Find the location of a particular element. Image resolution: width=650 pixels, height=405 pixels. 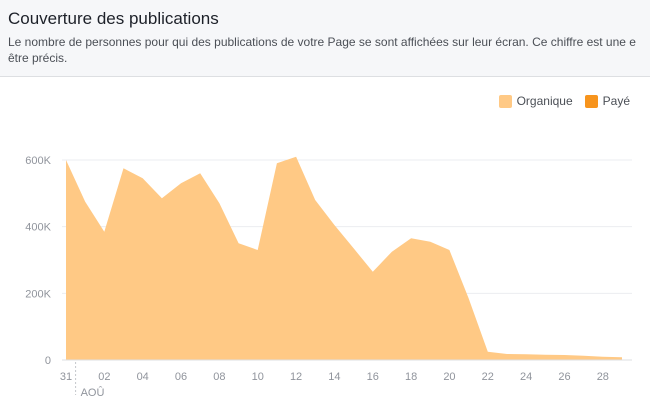

description-line-2: être précis. is located at coordinates (38, 58).